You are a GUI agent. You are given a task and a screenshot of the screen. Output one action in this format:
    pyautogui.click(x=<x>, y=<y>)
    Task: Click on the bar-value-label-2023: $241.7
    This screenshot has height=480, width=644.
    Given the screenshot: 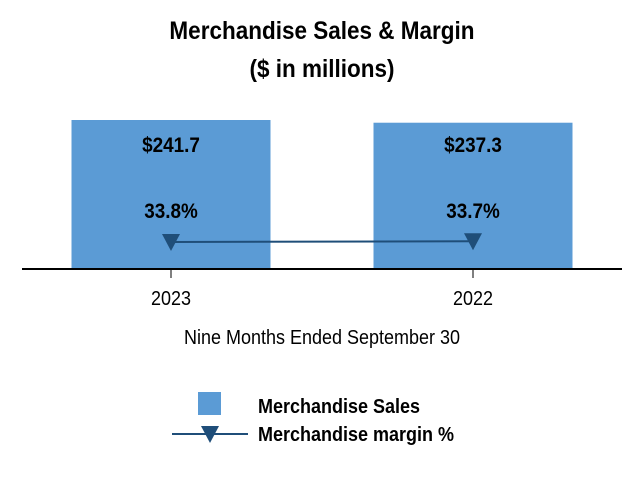 What is the action you would take?
    pyautogui.click(x=171, y=145)
    